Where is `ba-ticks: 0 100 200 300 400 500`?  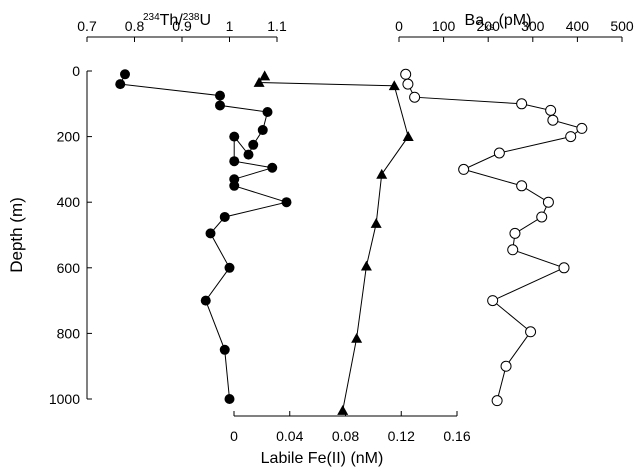 ba-ticks: 0 100 200 300 400 500 is located at coordinates (514, 30).